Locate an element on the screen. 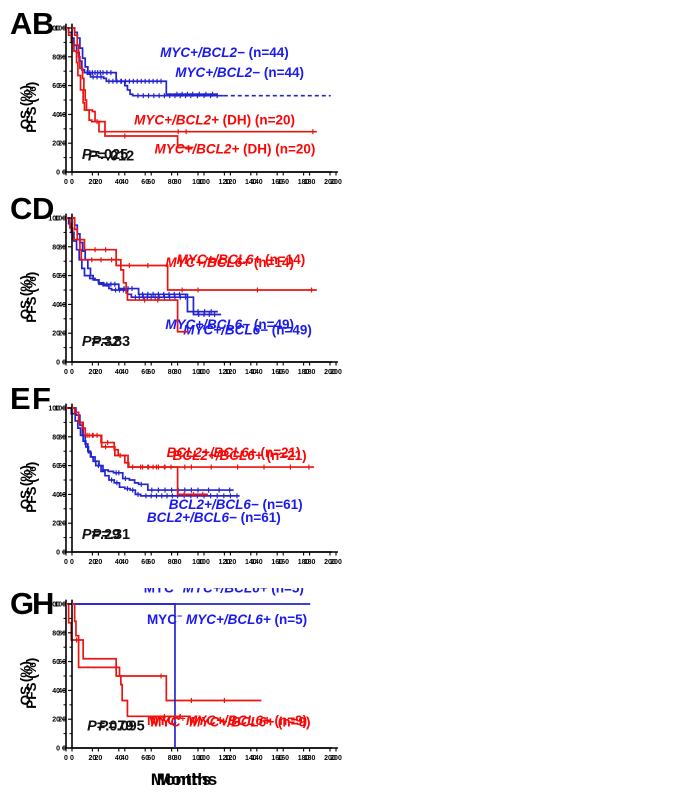  svg-text: MYC+/BCL6− (n=49) is located at coordinates (247, 330).